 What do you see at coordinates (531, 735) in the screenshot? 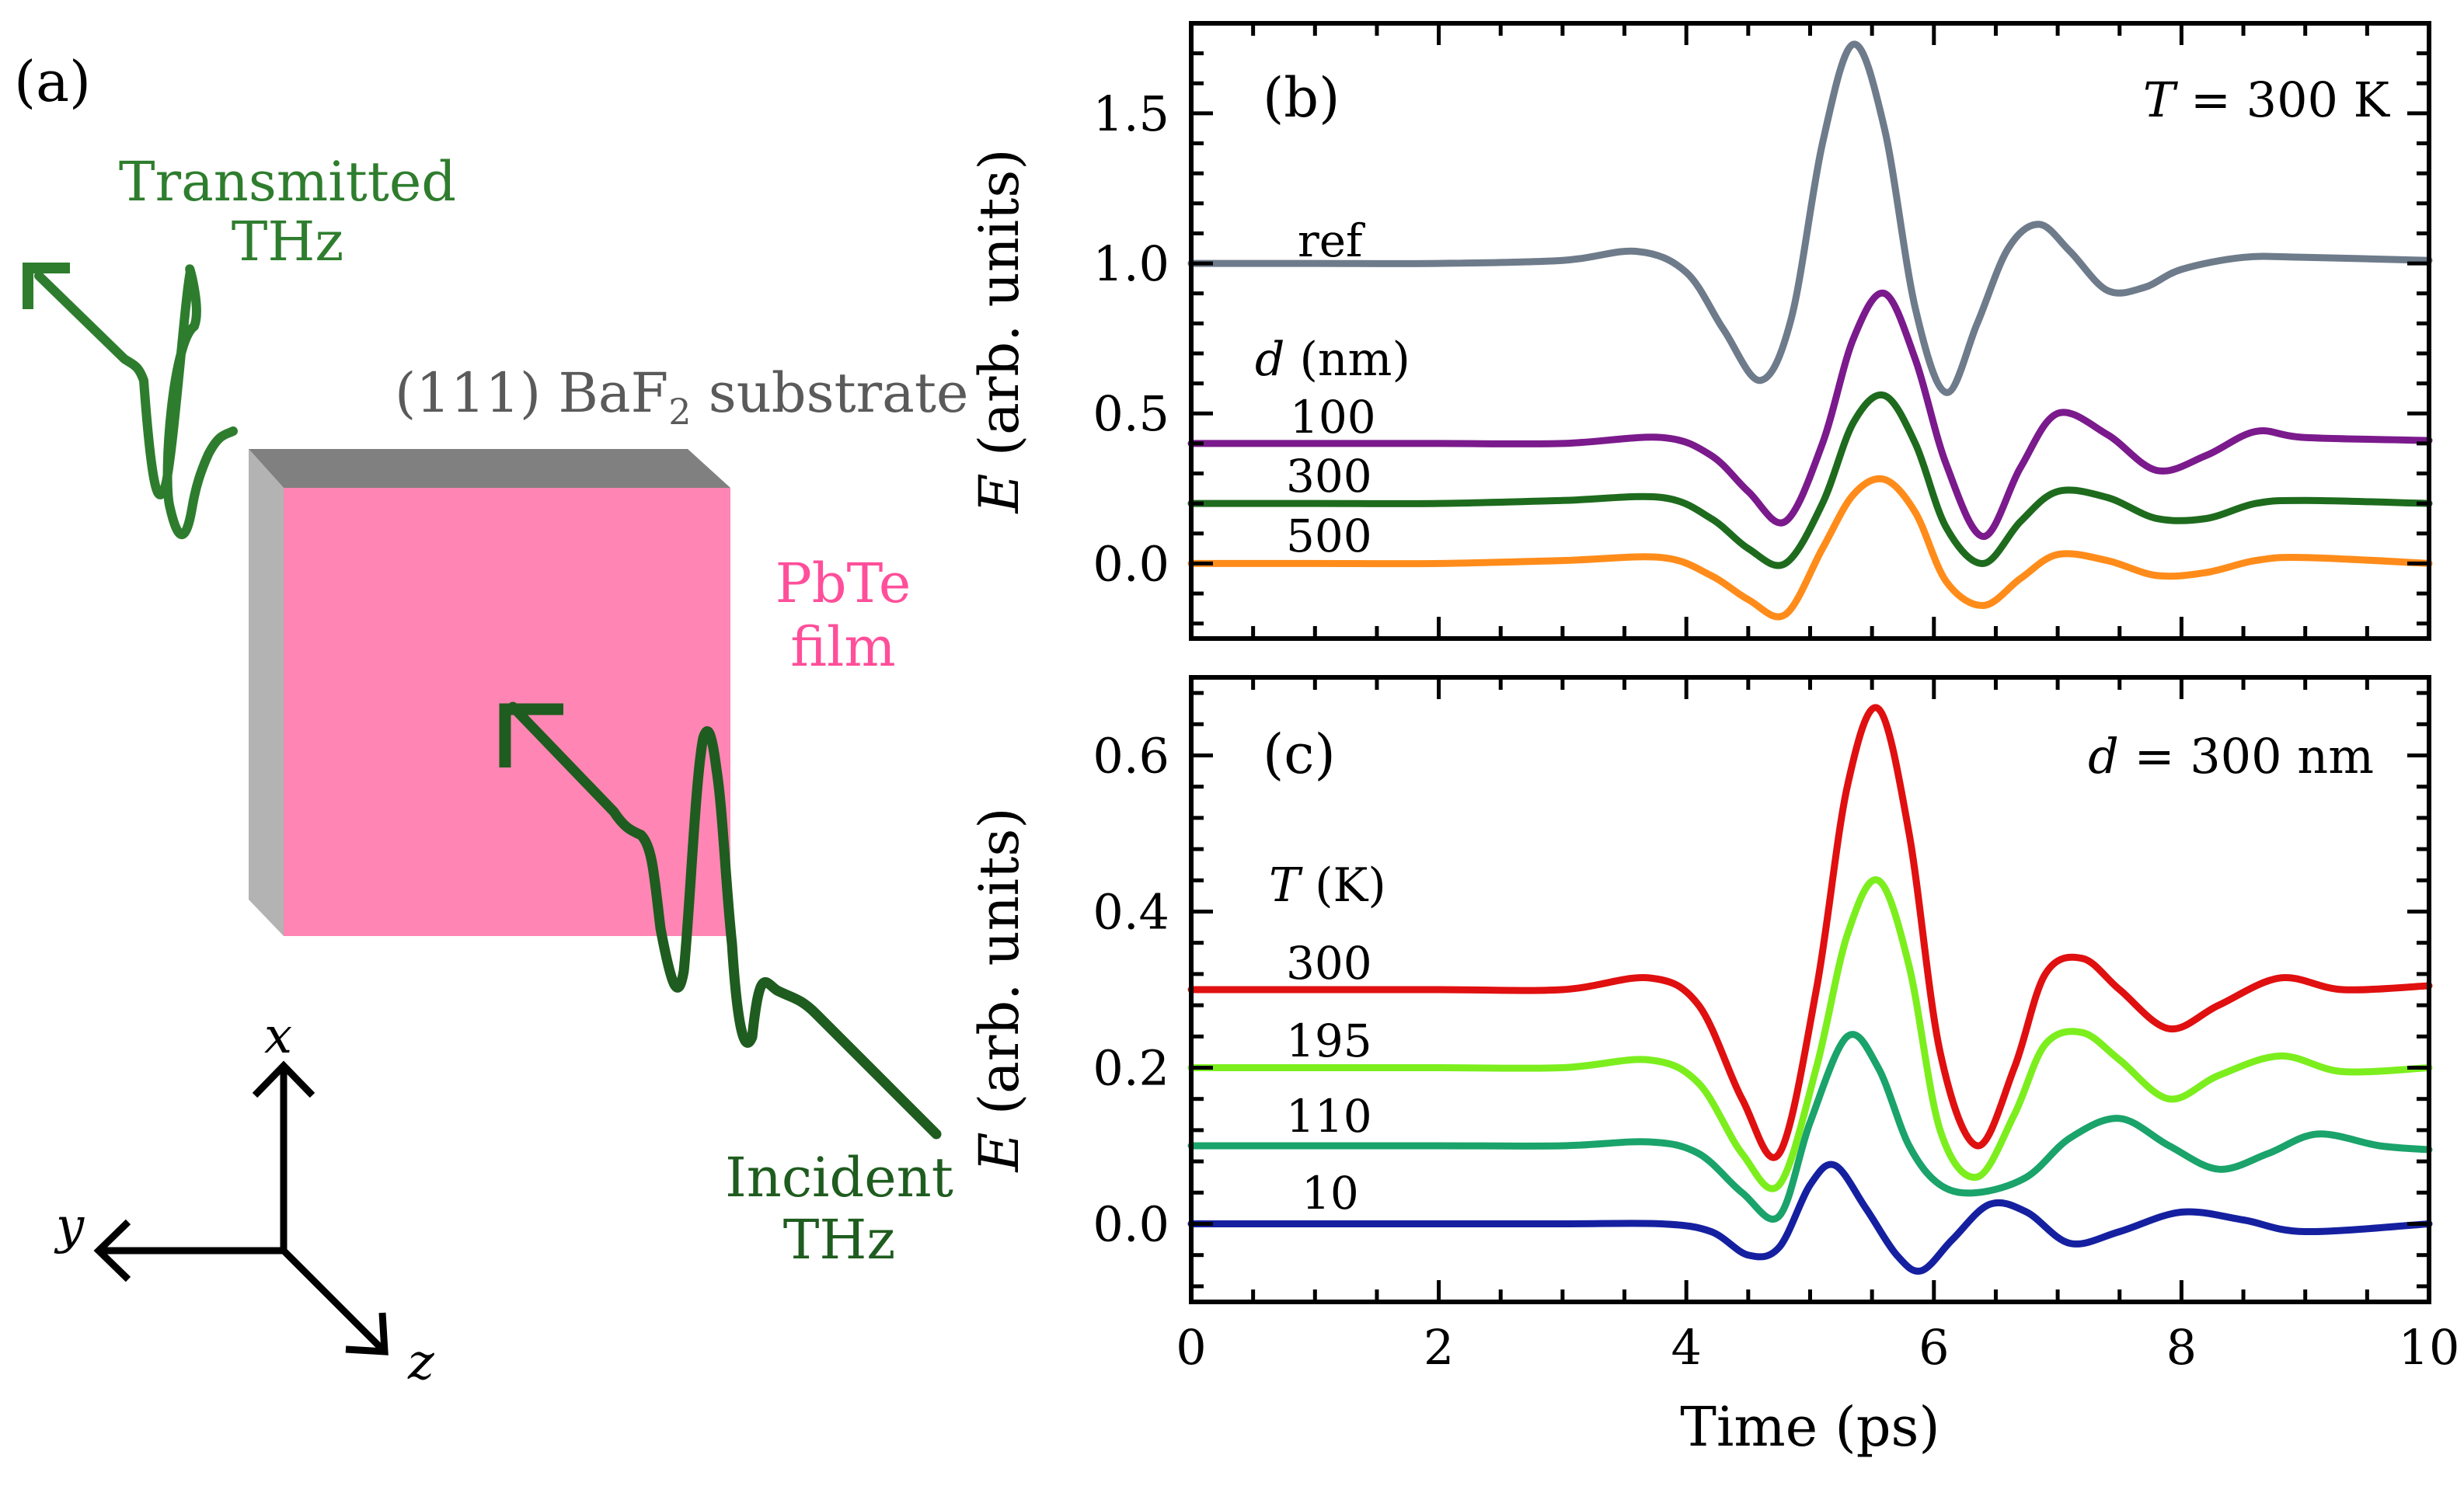
I see `incident-arrowhead` at bounding box center [531, 735].